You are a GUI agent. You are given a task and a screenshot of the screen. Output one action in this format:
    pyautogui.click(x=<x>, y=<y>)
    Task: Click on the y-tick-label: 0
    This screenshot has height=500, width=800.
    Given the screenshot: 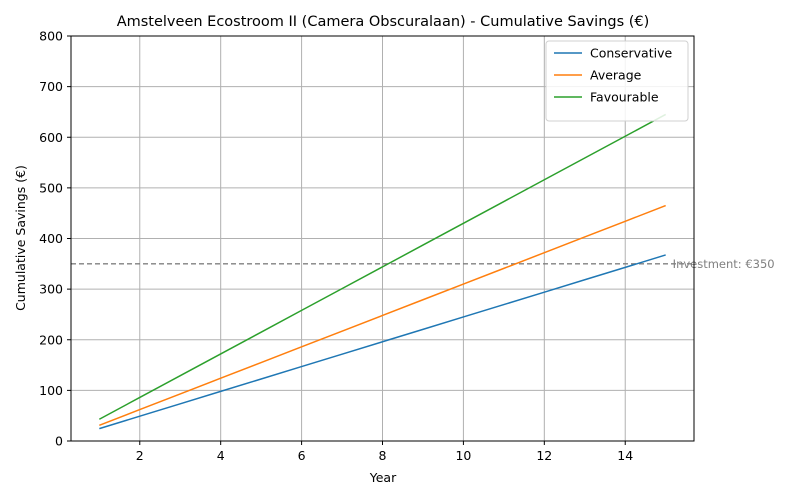 What is the action you would take?
    pyautogui.click(x=59, y=441)
    